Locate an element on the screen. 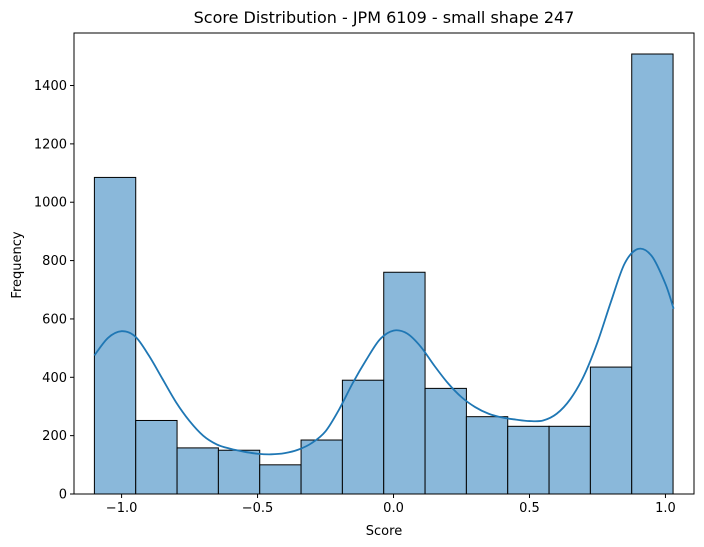 This screenshot has height=547, width=704. y-tick-label: 0 is located at coordinates (63, 495).